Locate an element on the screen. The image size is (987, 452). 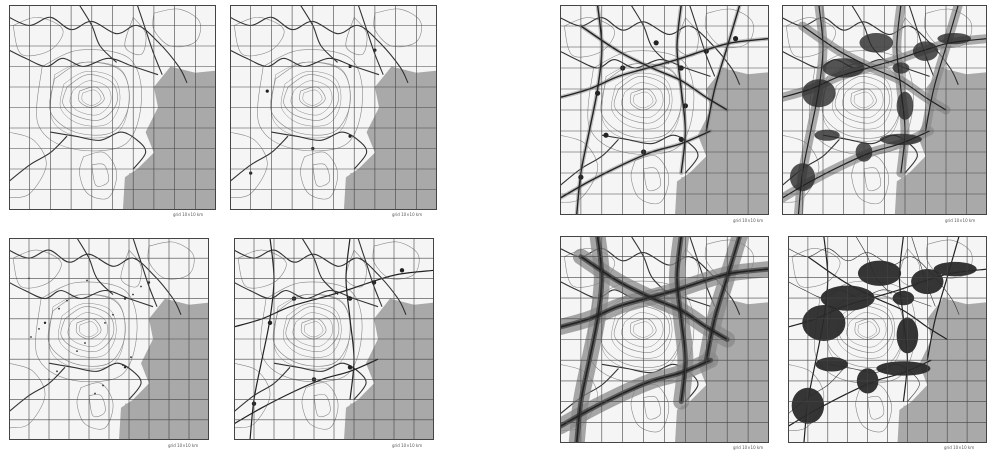
map-base-terrain is located at coordinates (112, 107).